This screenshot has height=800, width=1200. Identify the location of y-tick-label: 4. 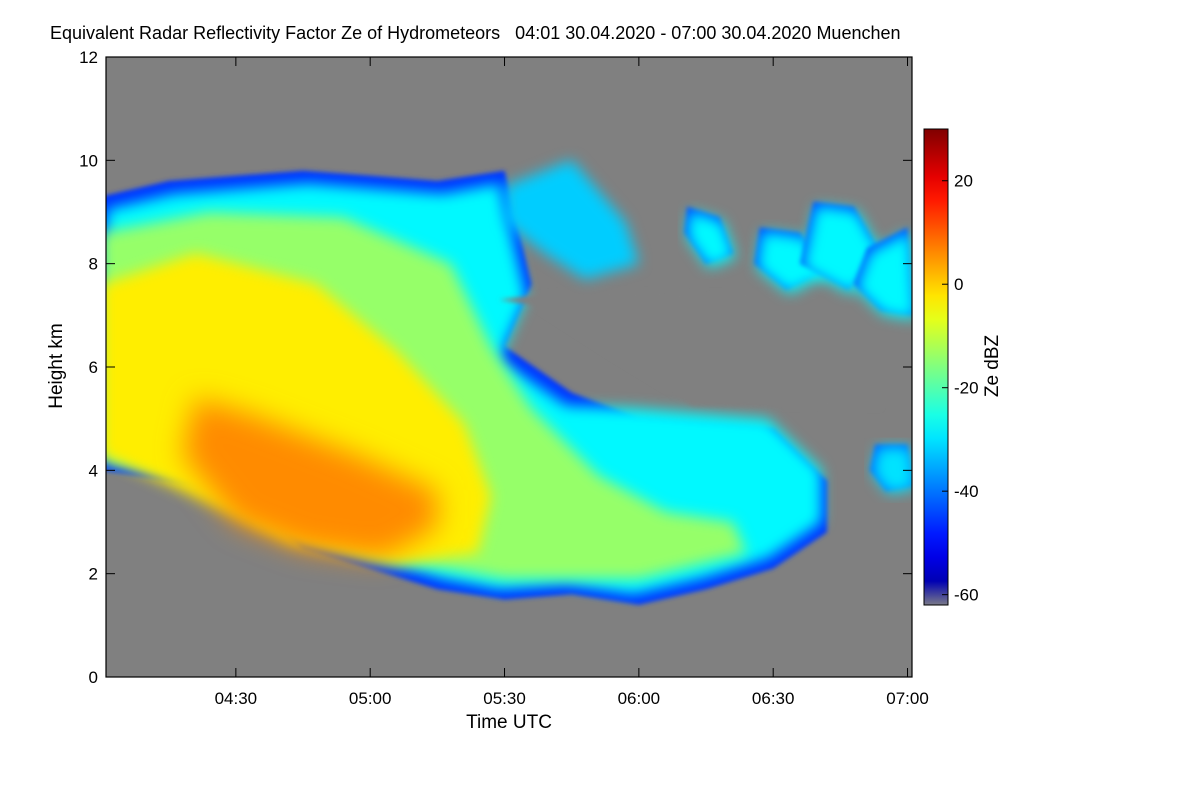
(93, 470).